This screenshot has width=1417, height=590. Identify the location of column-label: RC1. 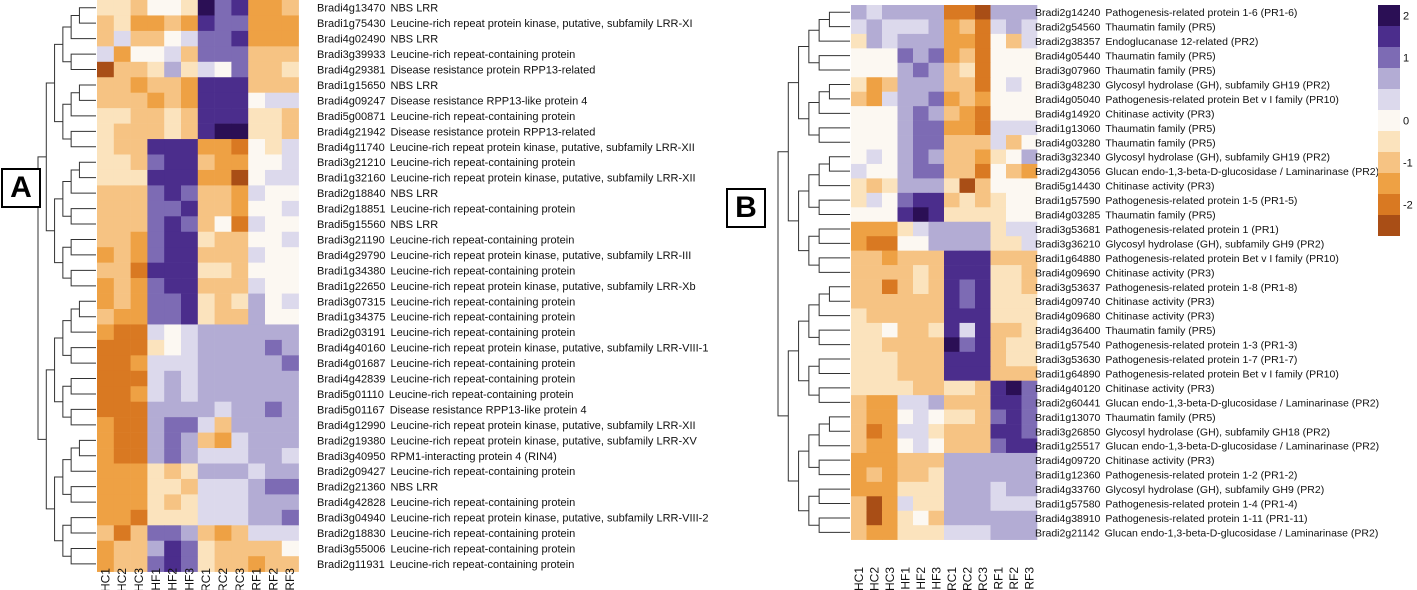
(206, 579).